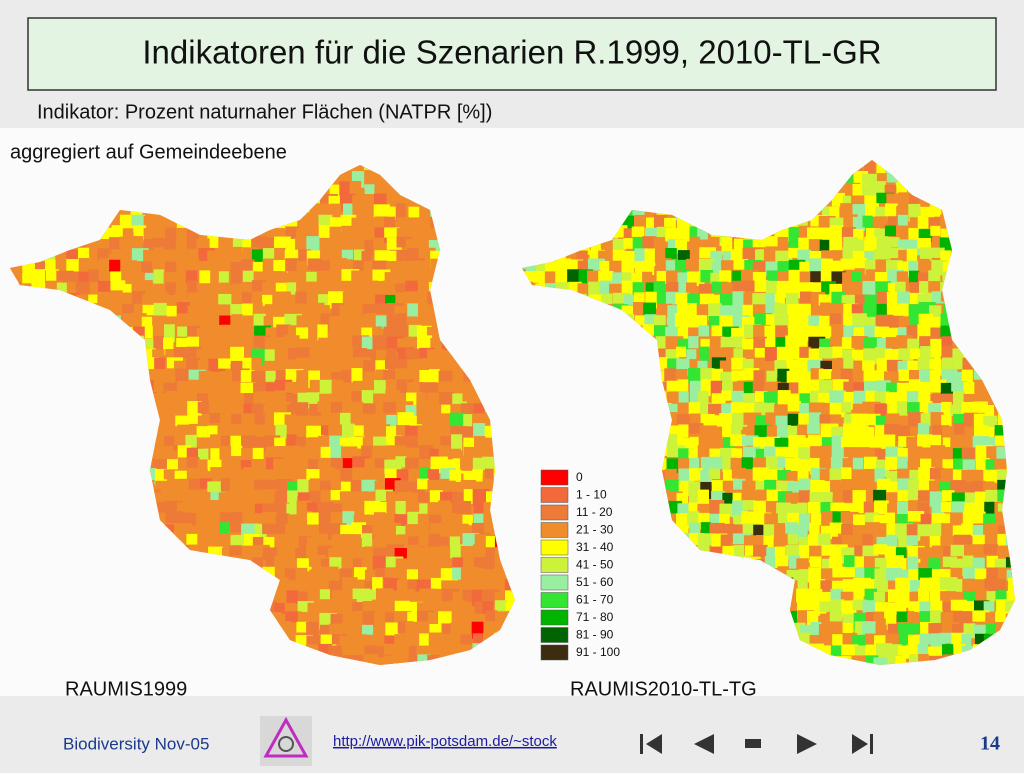 This screenshot has height=773, width=1024. Describe the element at coordinates (807, 744) in the screenshot. I see `nav-next` at that location.